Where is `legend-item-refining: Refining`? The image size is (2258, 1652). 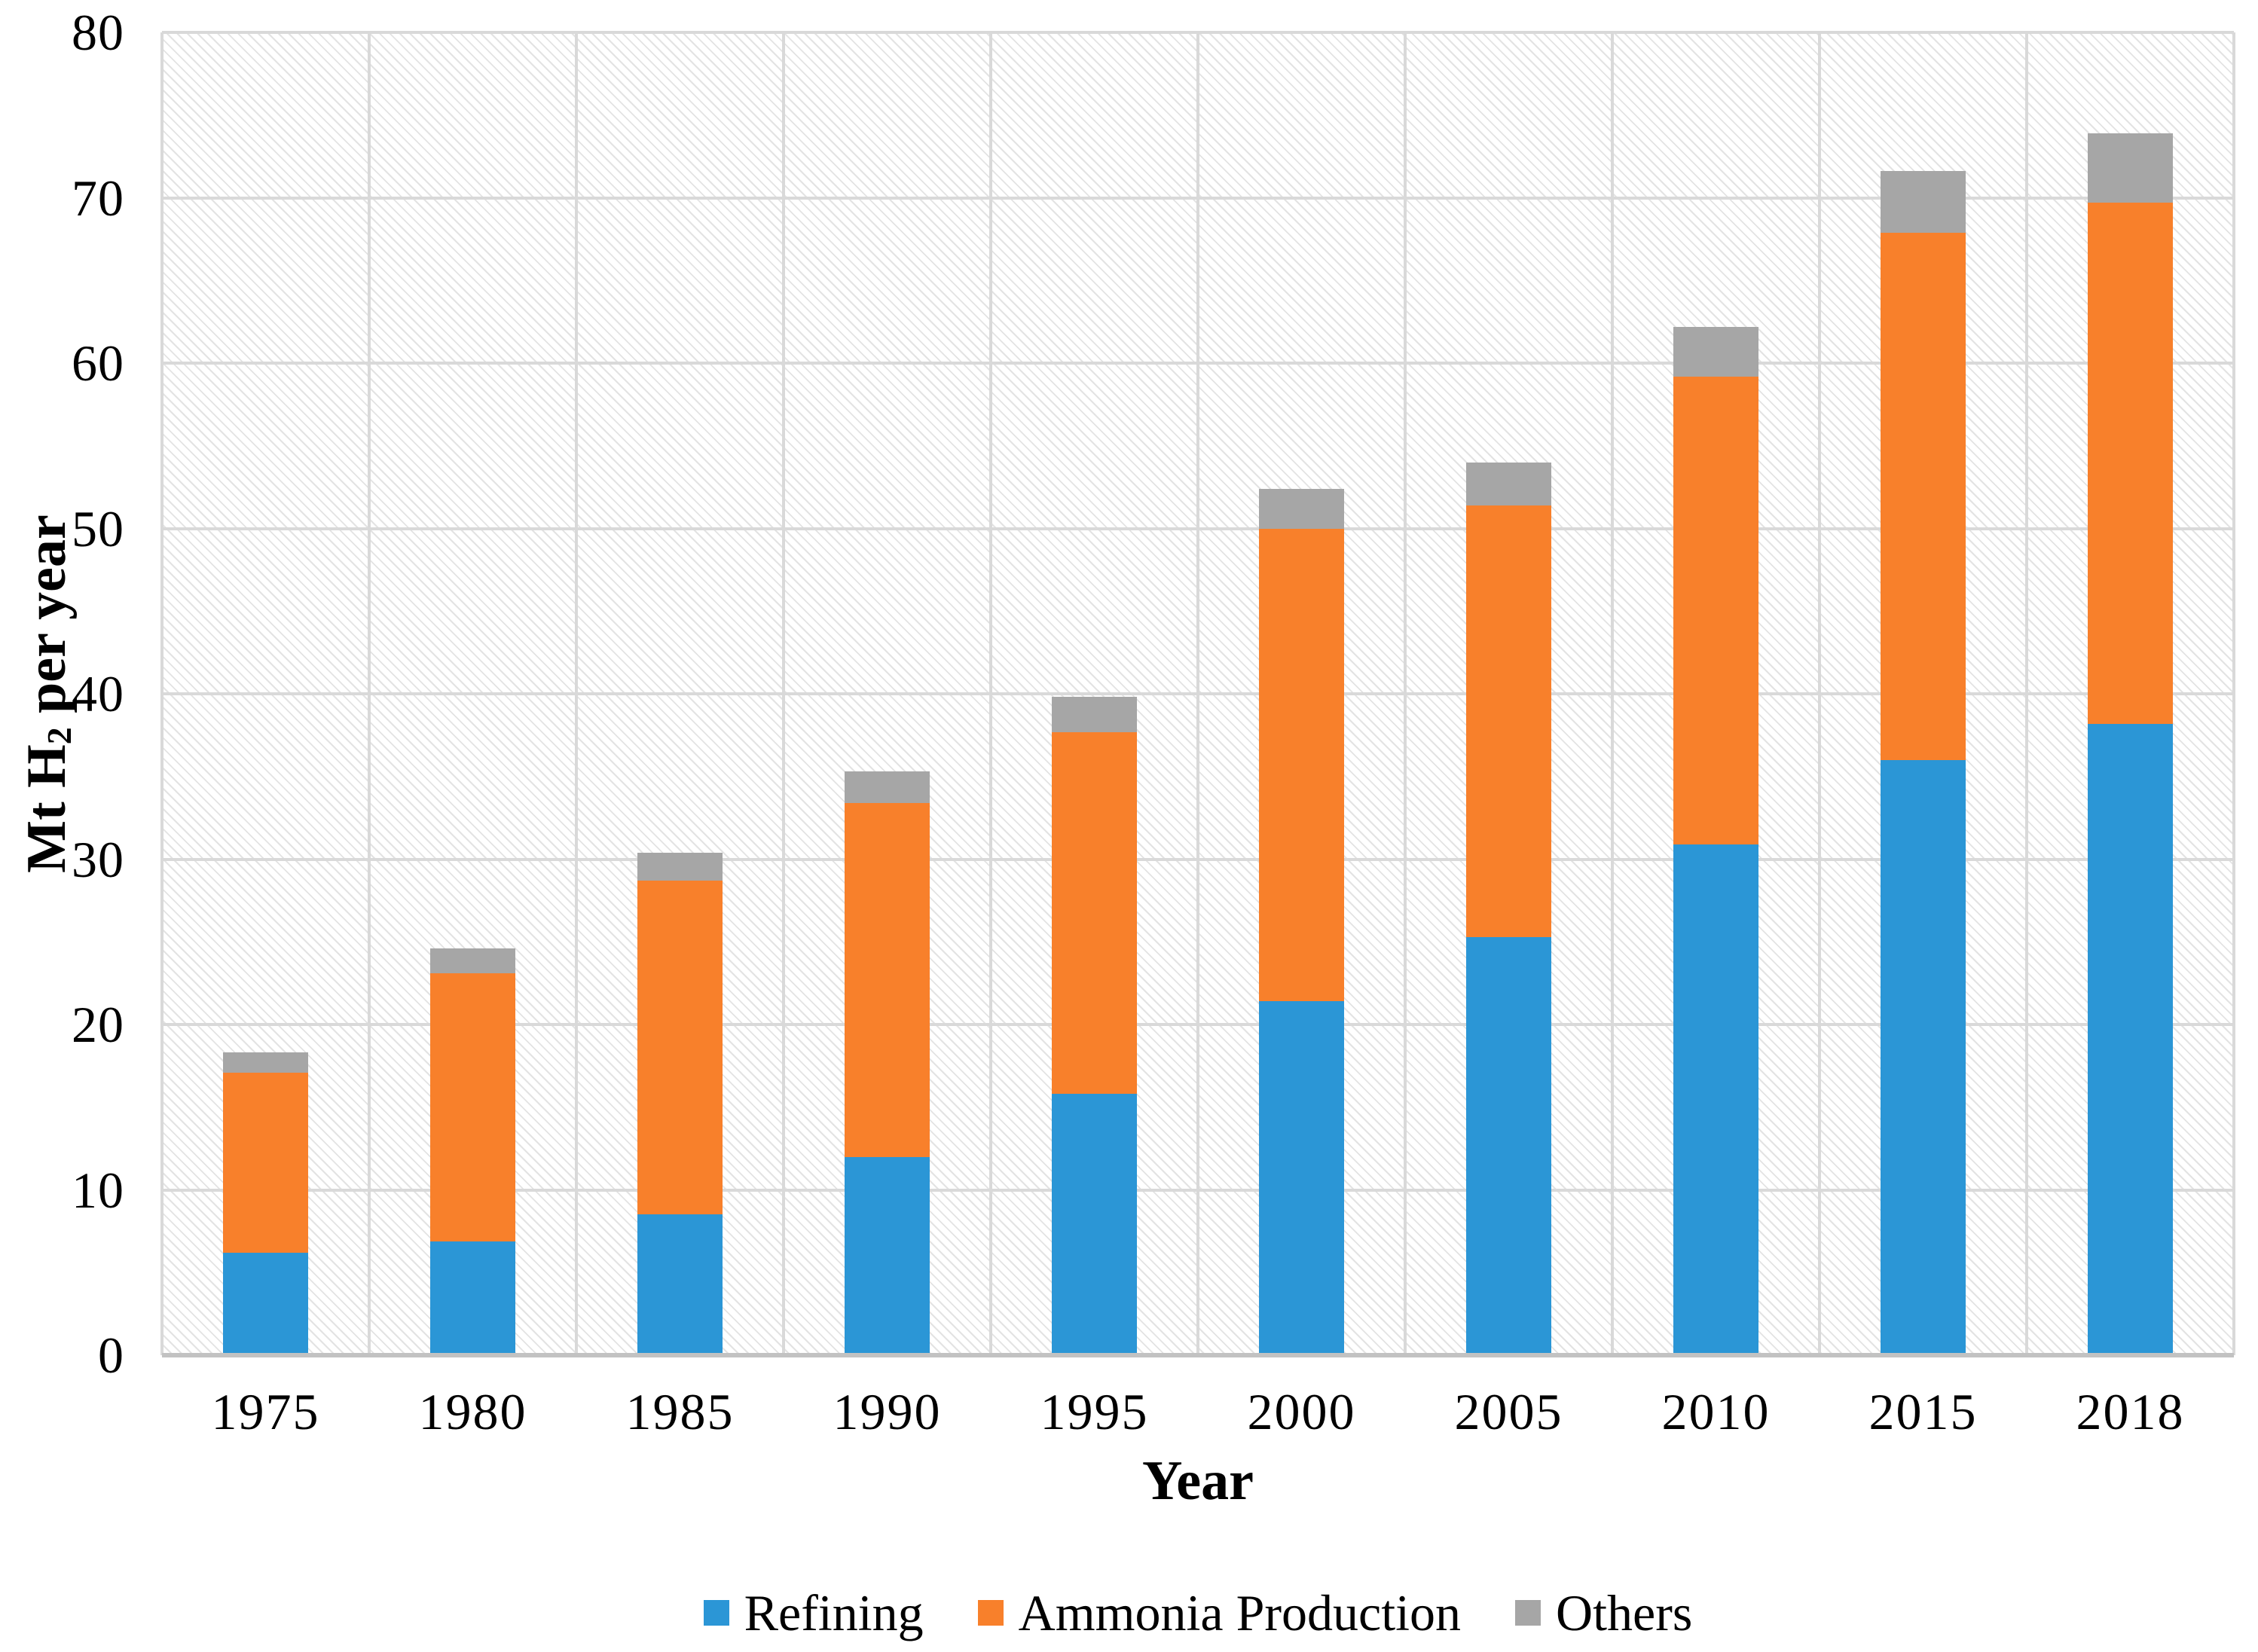 legend-item-refining: Refining is located at coordinates (814, 1612).